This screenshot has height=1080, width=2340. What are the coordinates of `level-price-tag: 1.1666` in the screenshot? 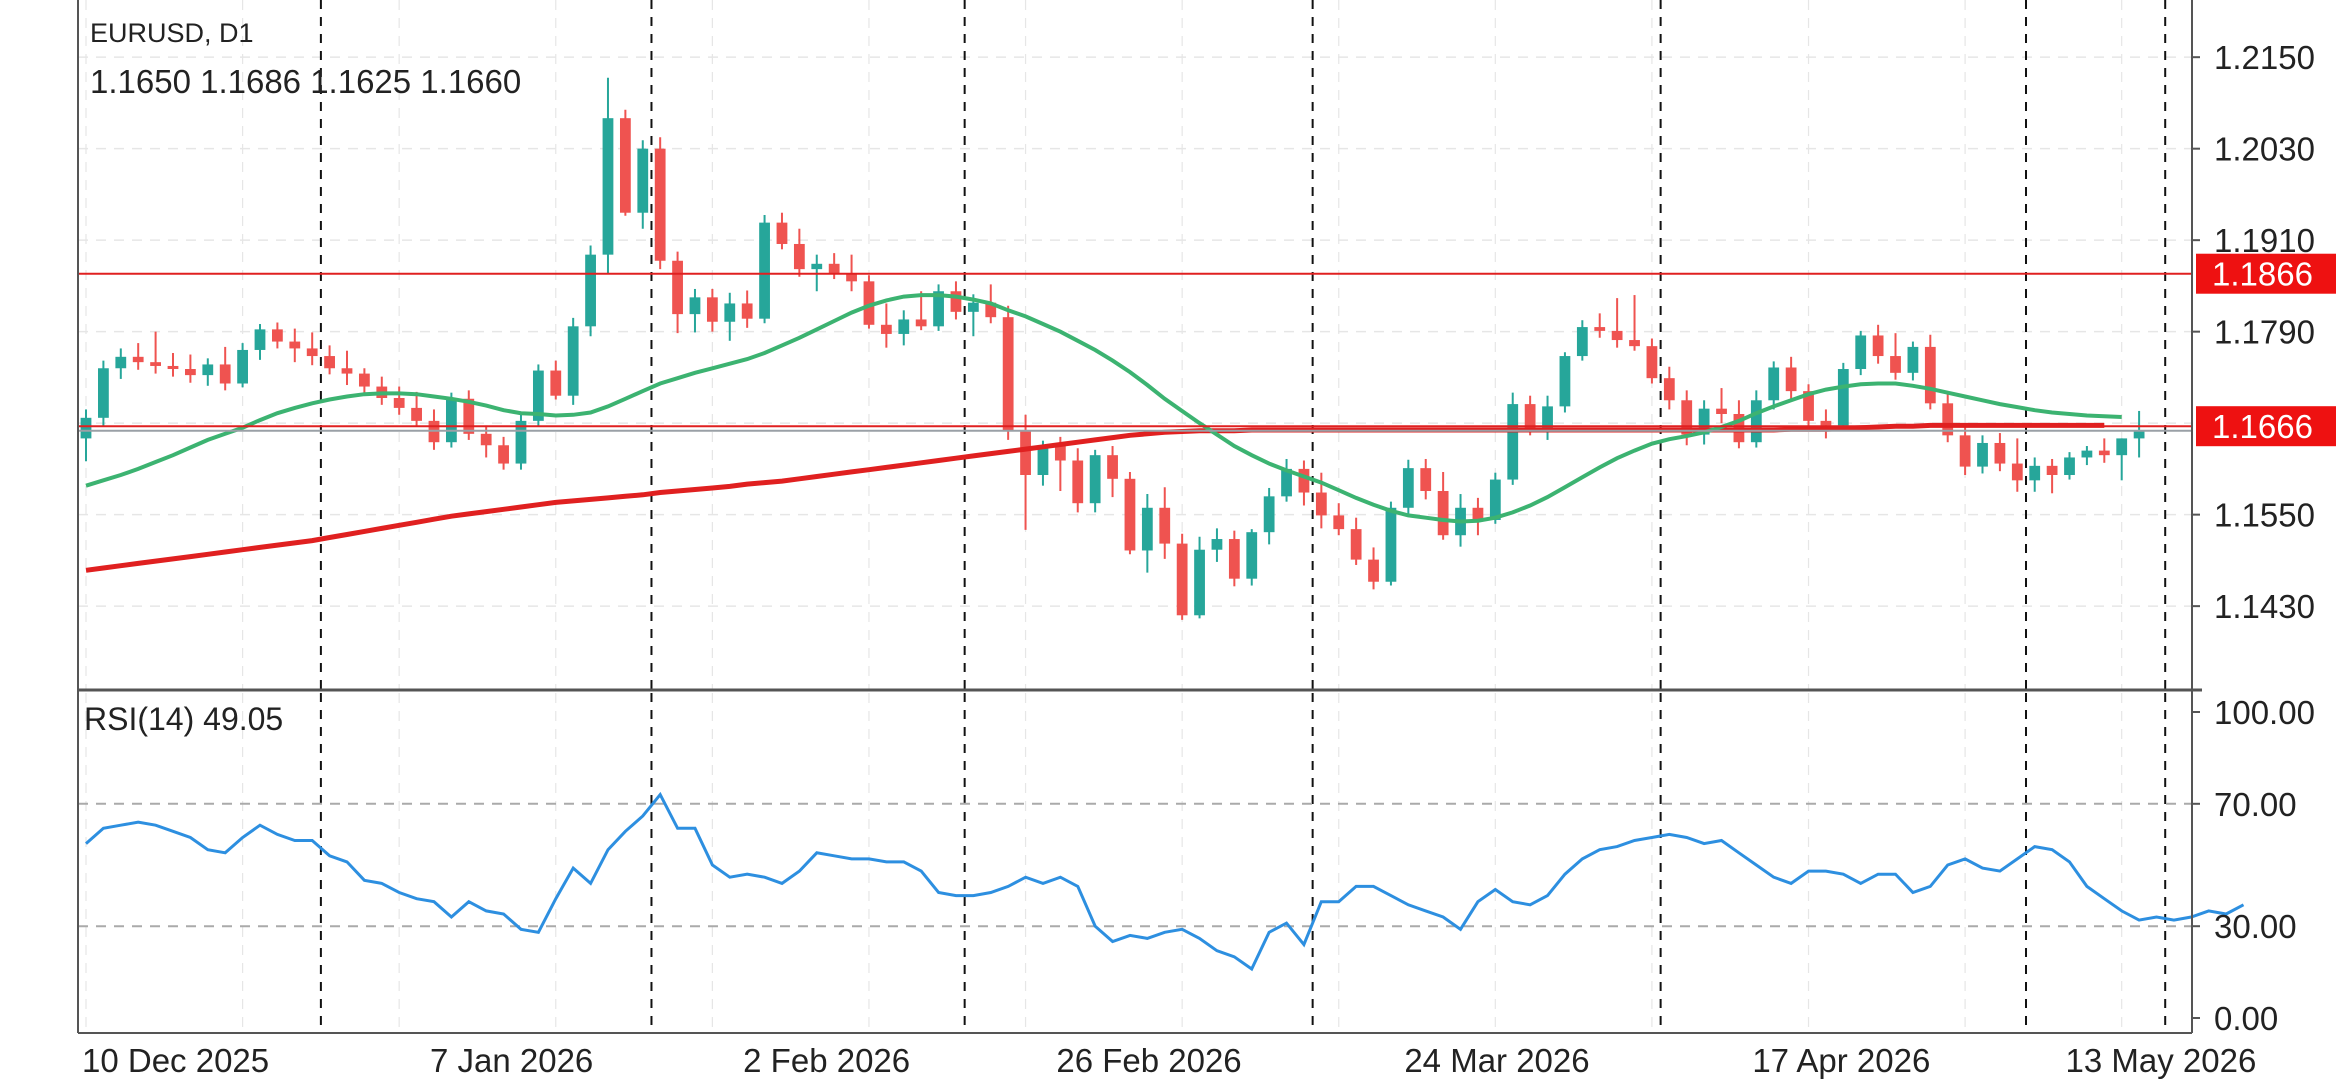 It's located at (2266, 426).